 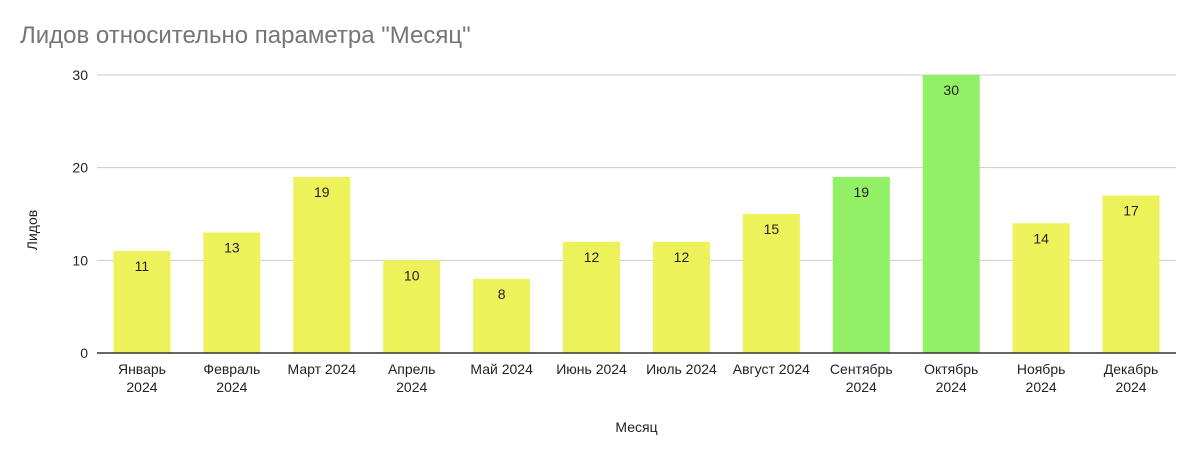 I want to click on x-tick-label-line: Март 2024, so click(x=322, y=369).